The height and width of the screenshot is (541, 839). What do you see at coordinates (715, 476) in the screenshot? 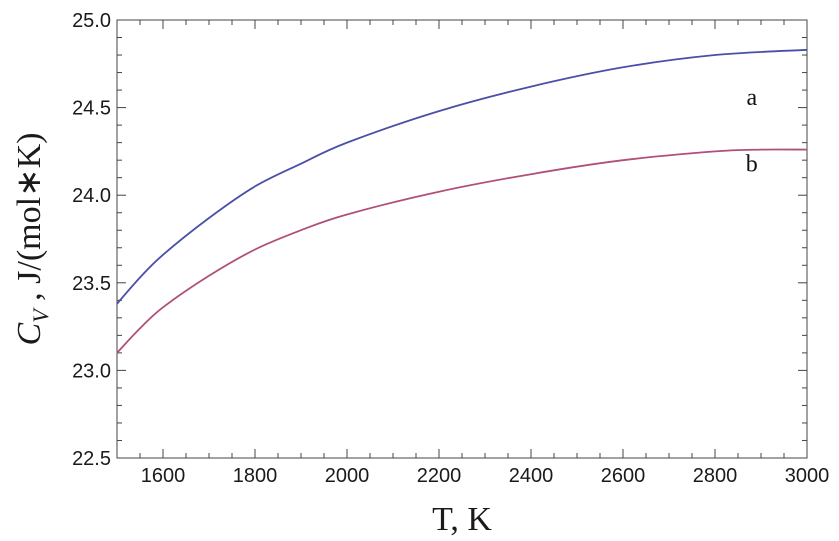
I see `x-tick-label: 2800` at bounding box center [715, 476].